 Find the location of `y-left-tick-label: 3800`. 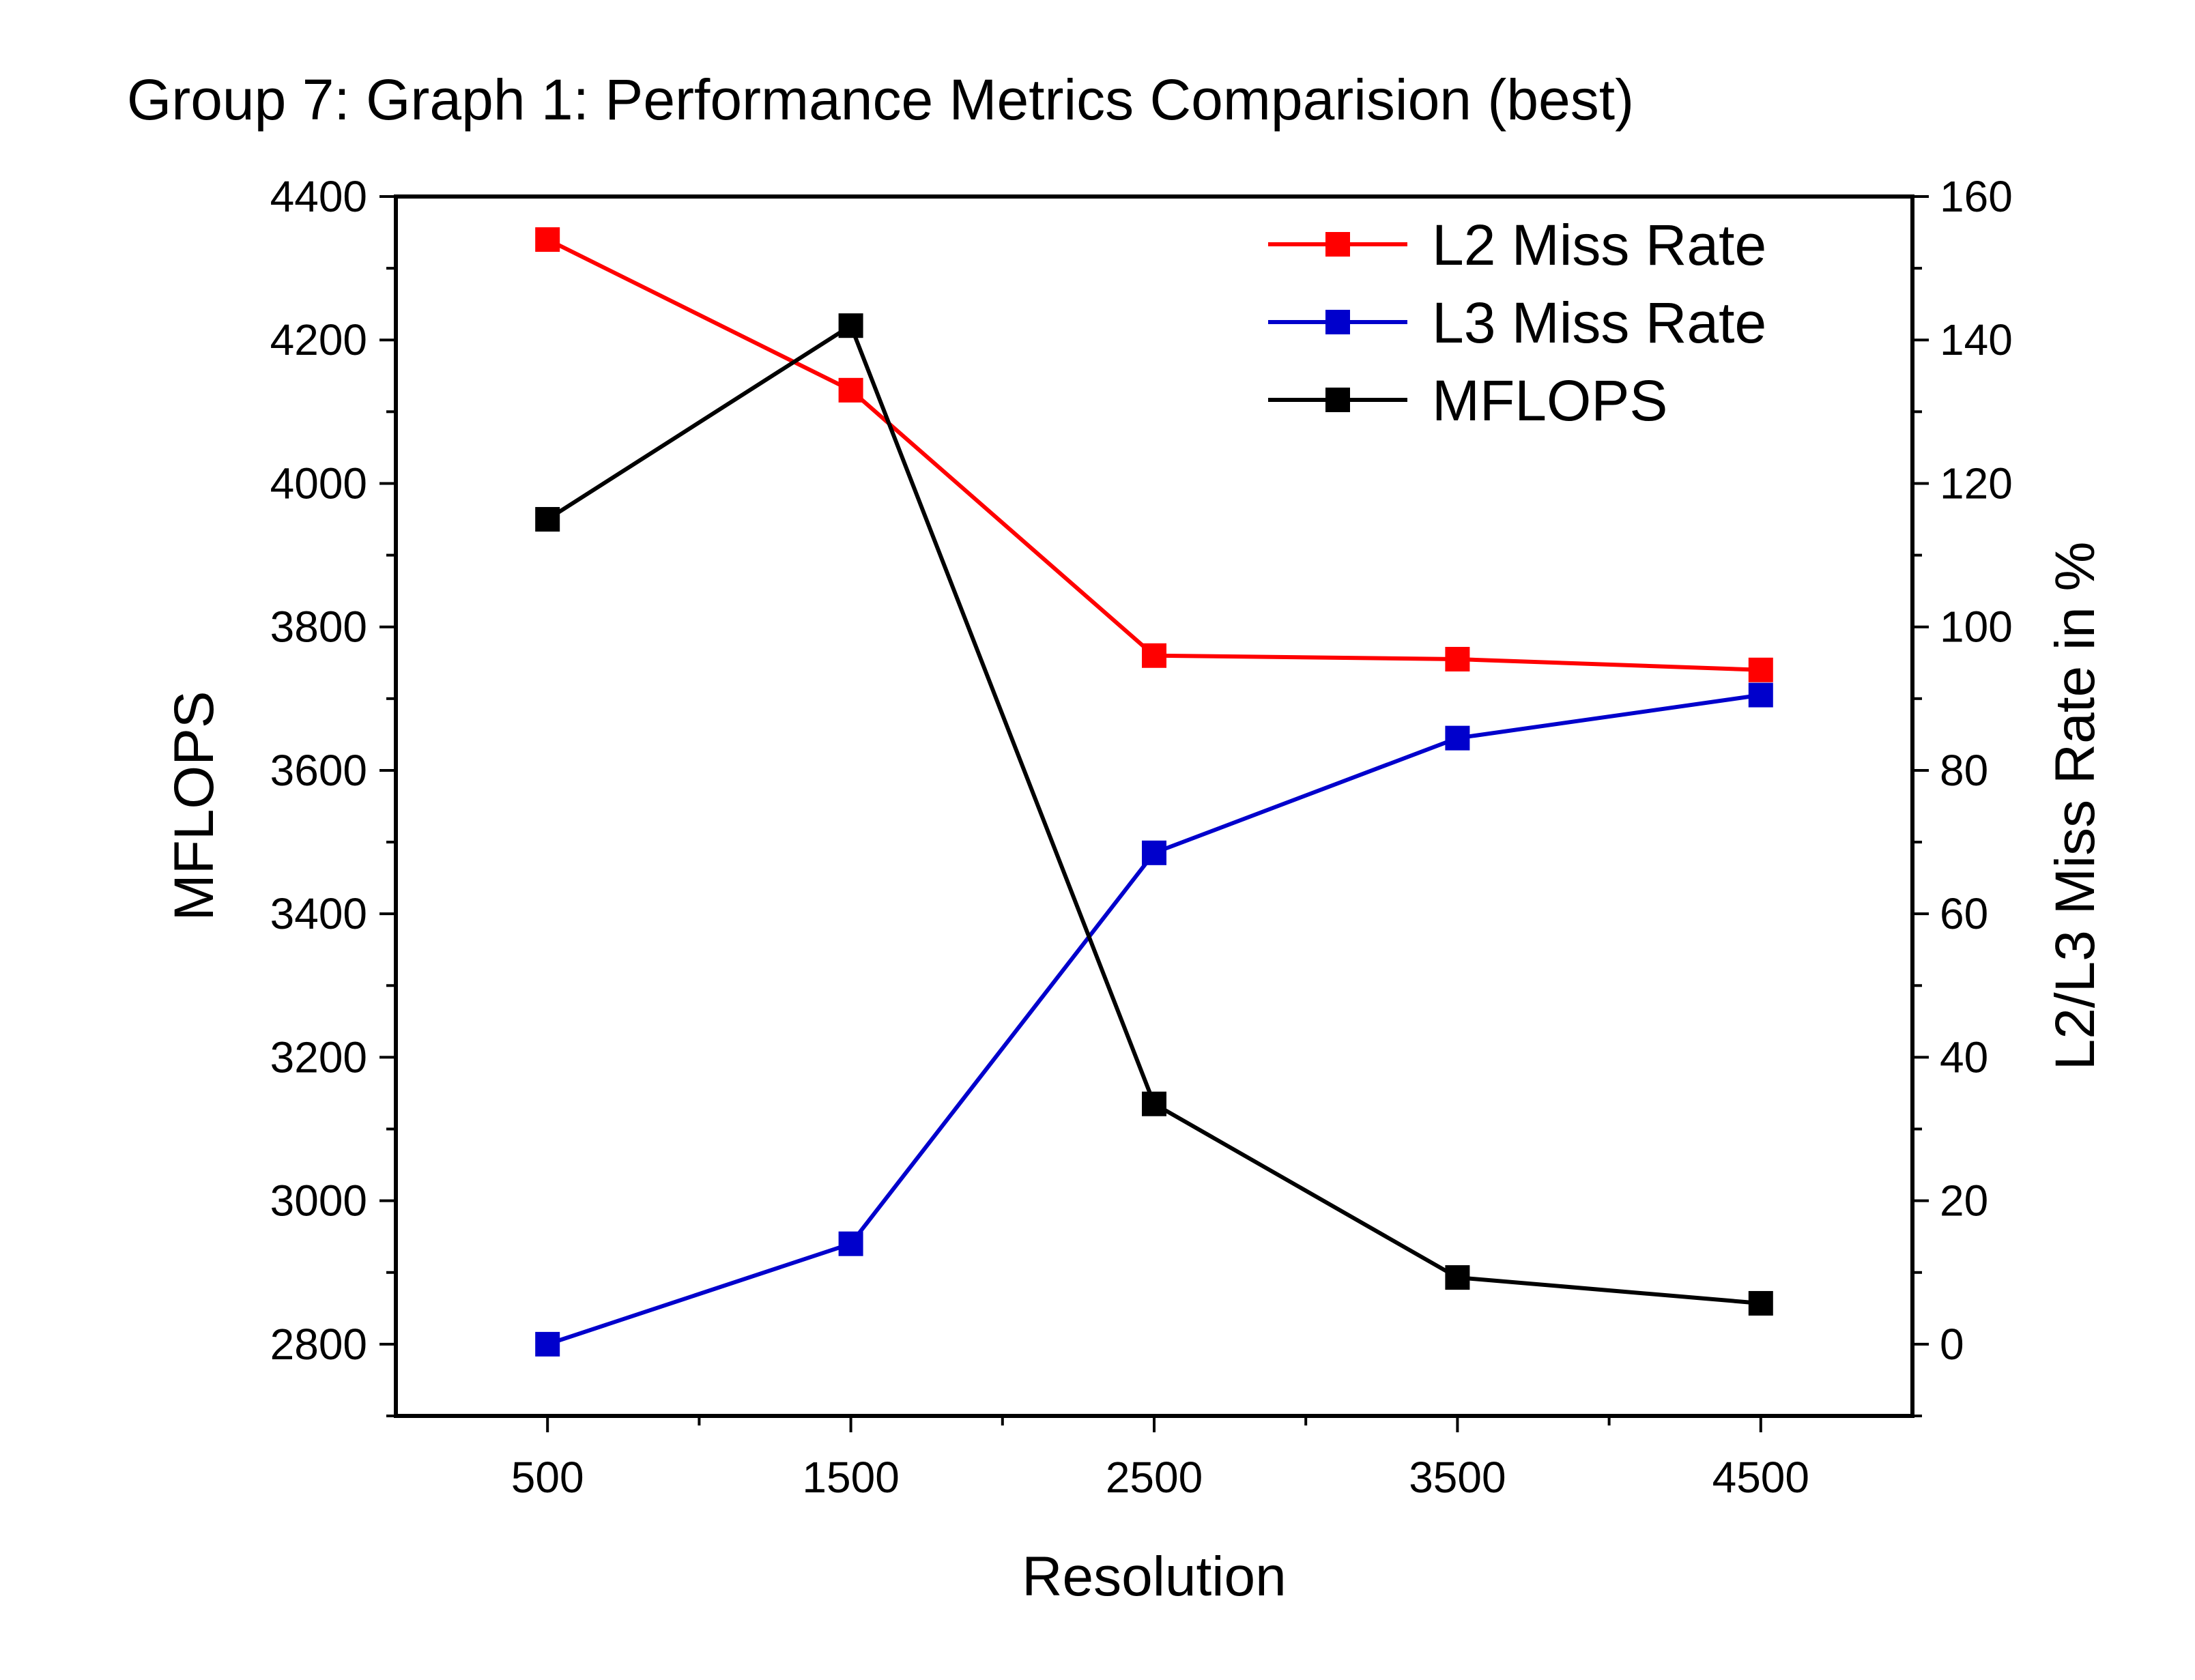

y-left-tick-label: 3800 is located at coordinates (318, 627).